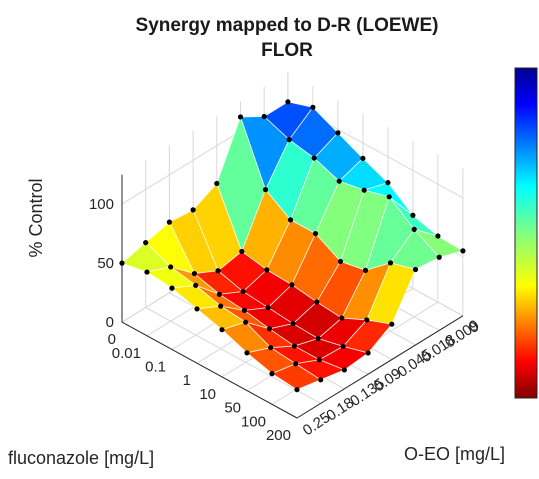 Image resolution: width=539 pixels, height=479 pixels. I want to click on x-tick-label: 10, so click(207, 394).